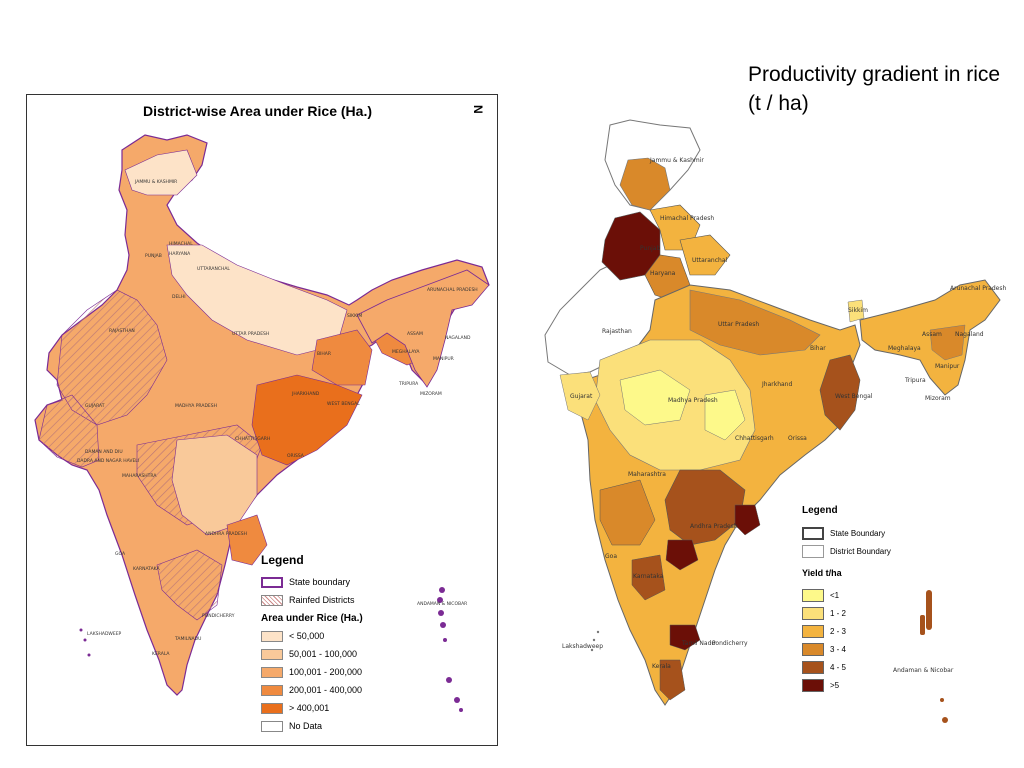 This screenshot has height=768, width=1024. What do you see at coordinates (371, 582) in the screenshot?
I see `area-legend-state-boundary: State boundary` at bounding box center [371, 582].